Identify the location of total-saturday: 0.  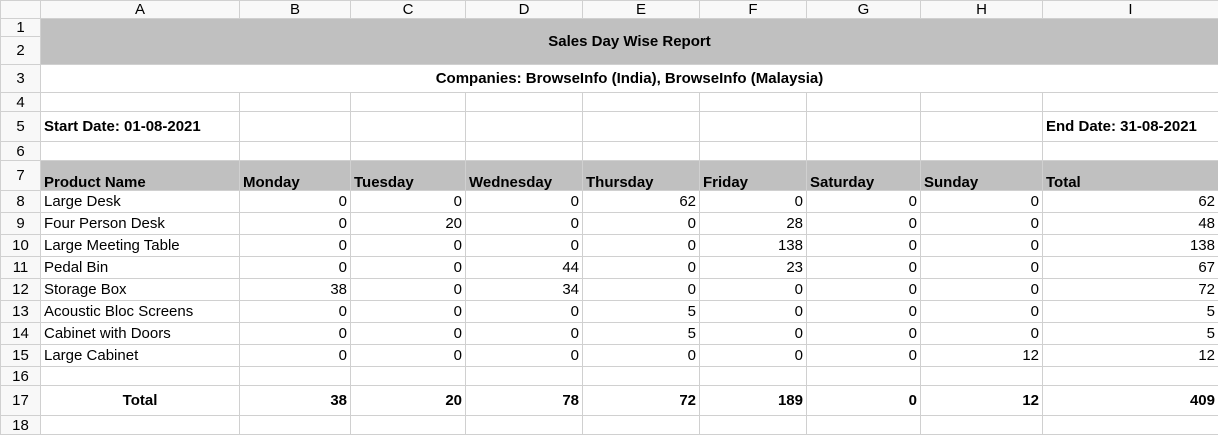
(863, 400).